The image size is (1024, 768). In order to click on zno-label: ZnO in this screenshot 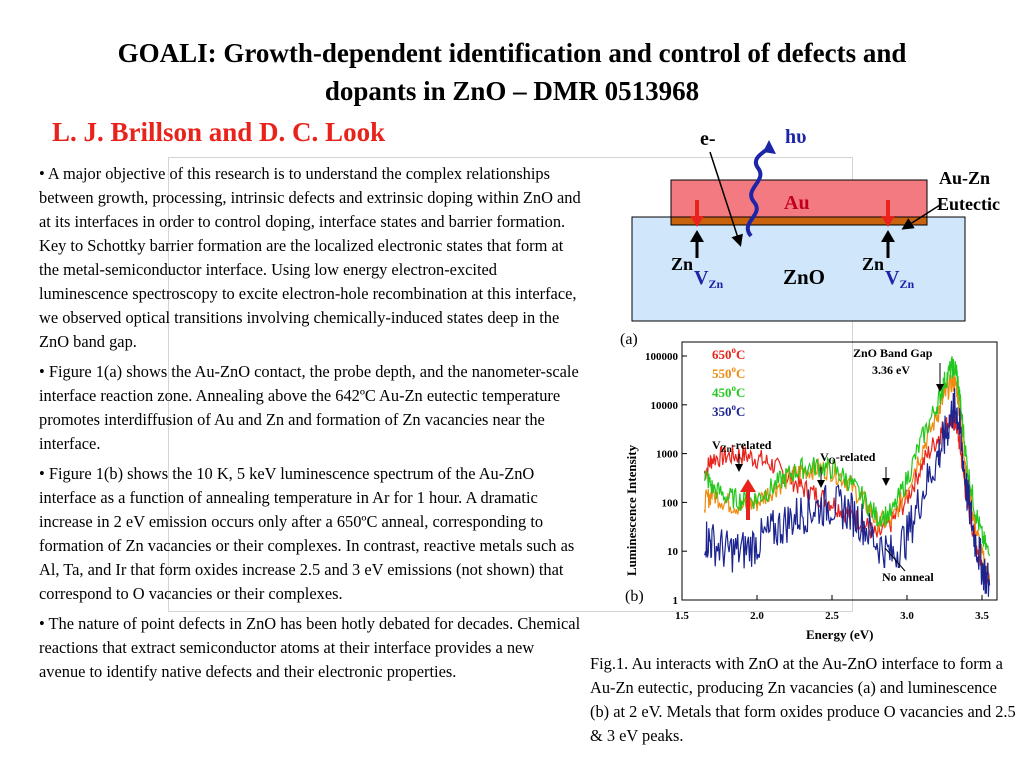, I will do `click(804, 277)`.